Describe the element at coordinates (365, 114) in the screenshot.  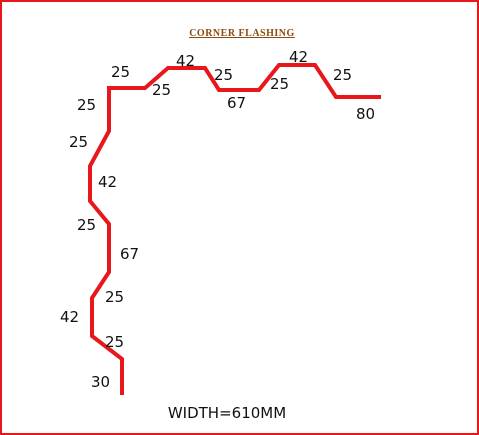
I see `dimension-label: 80` at that location.